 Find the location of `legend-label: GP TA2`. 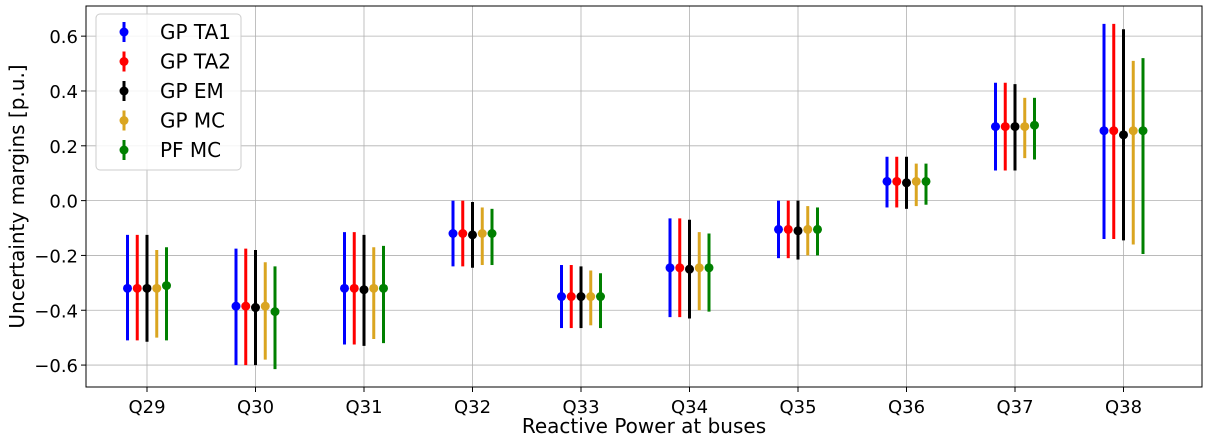

legend-label: GP TA2 is located at coordinates (195, 62).